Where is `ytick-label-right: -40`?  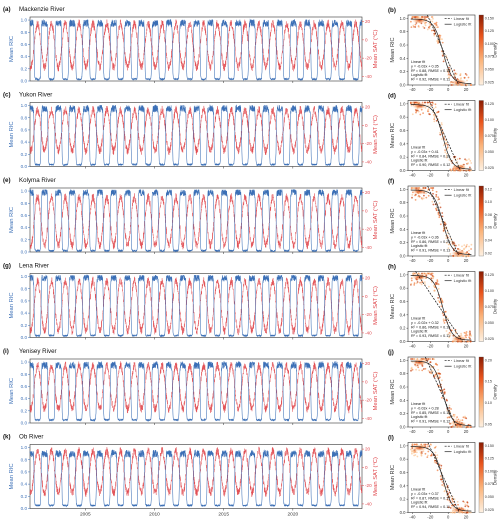 ytick-label-right: -40 is located at coordinates (368, 333).